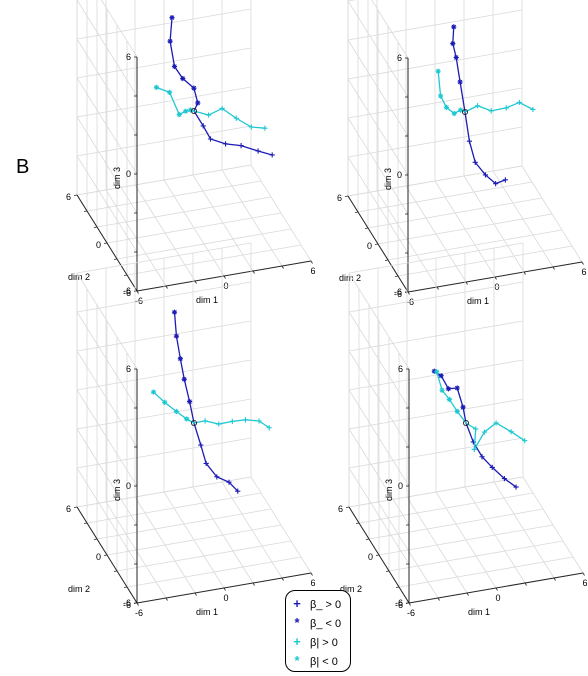 This screenshot has width=588, height=676. I want to click on star-marker-icon: *, so click(297, 622).